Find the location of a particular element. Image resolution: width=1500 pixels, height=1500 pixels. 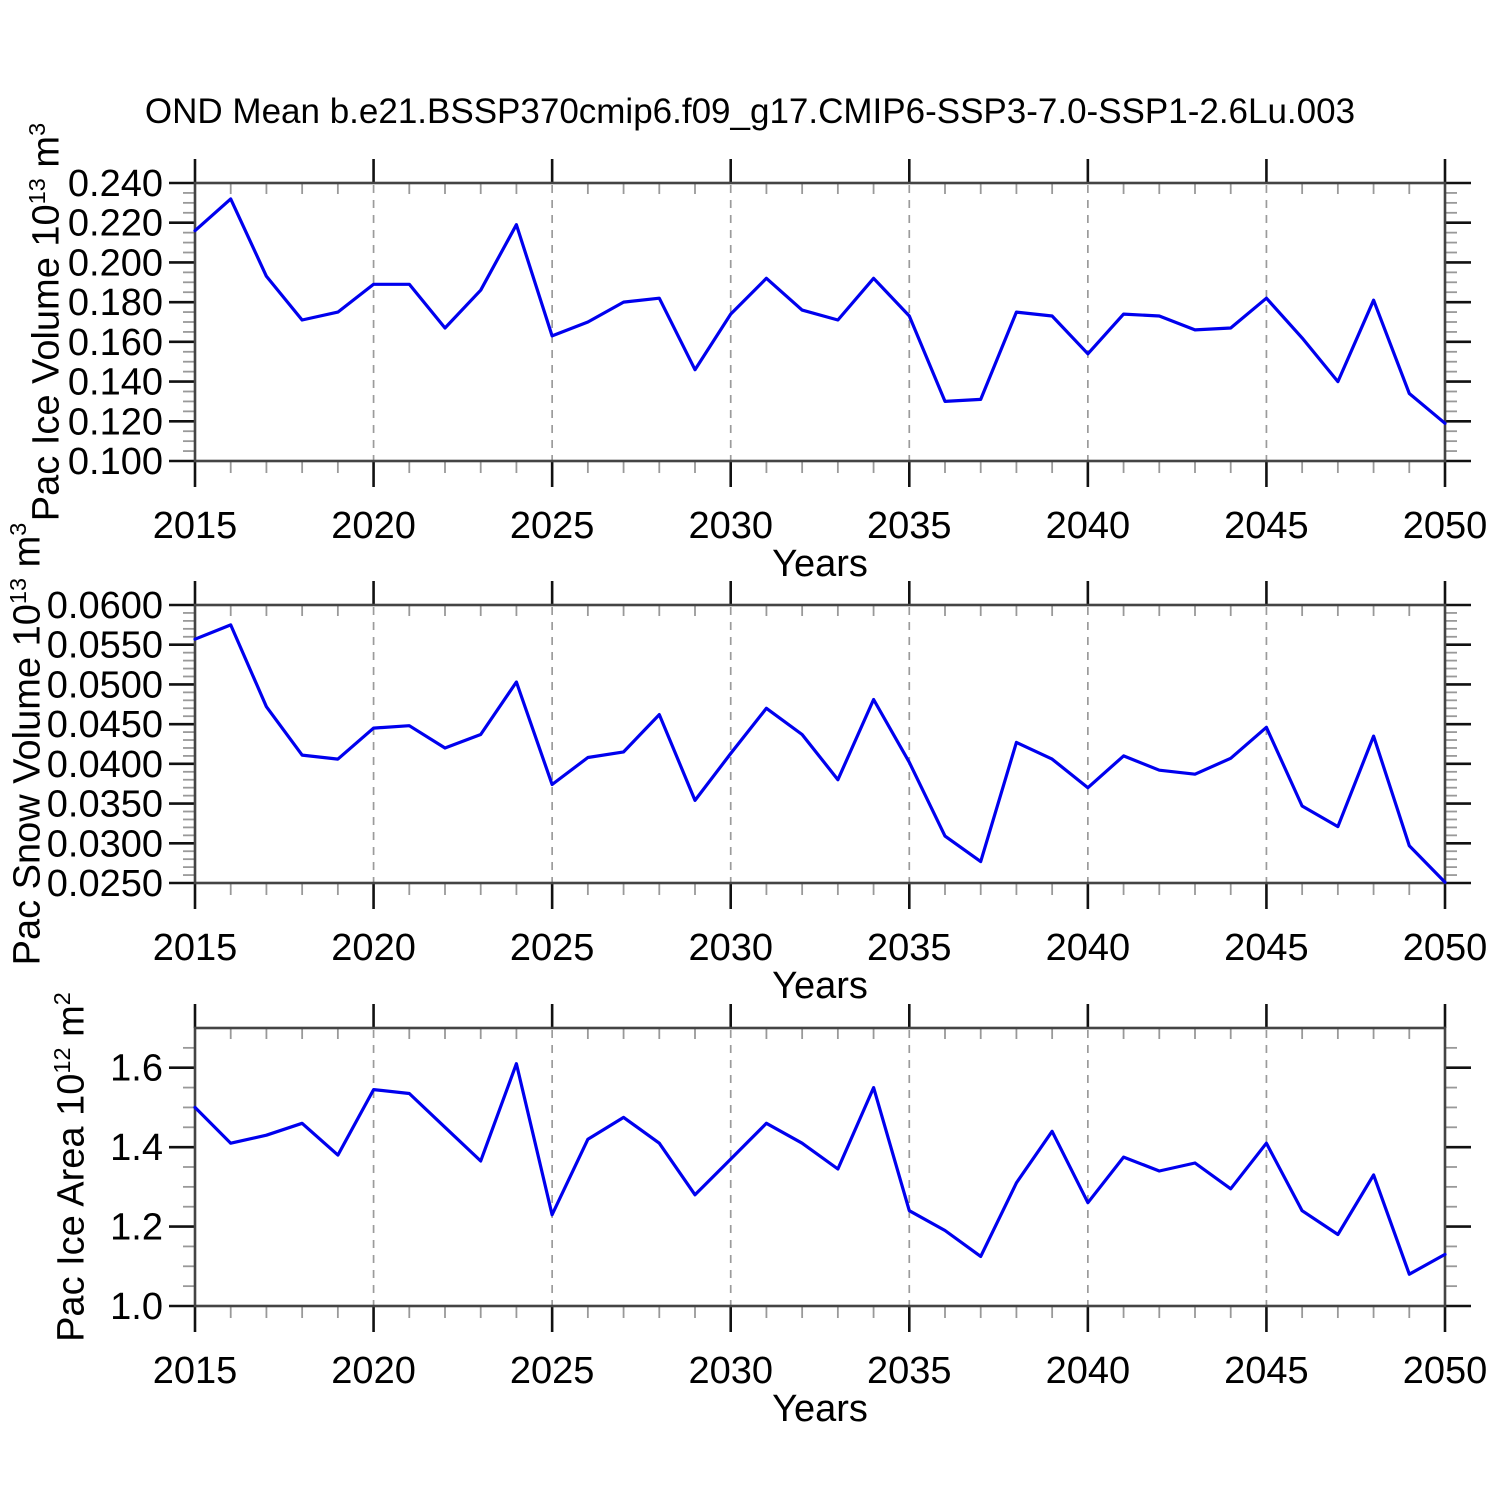

y-tick-label: 0.240 is located at coordinates (115, 184).